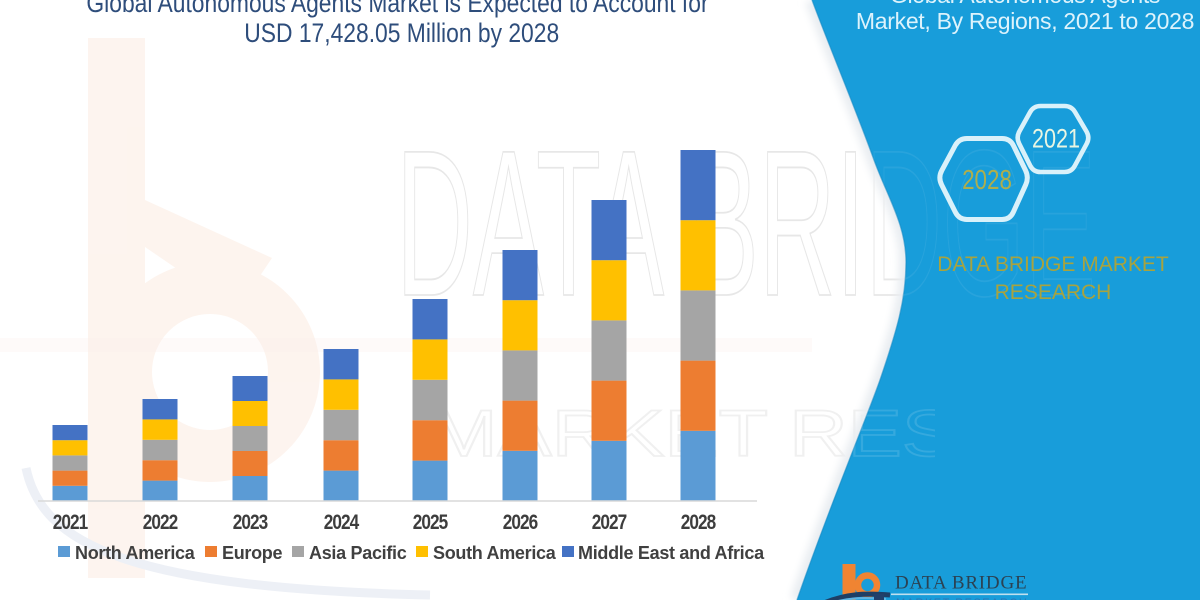 Image resolution: width=1200 pixels, height=600 pixels. What do you see at coordinates (961, 583) in the screenshot?
I see `svg-text: DATA BRIDGE` at bounding box center [961, 583].